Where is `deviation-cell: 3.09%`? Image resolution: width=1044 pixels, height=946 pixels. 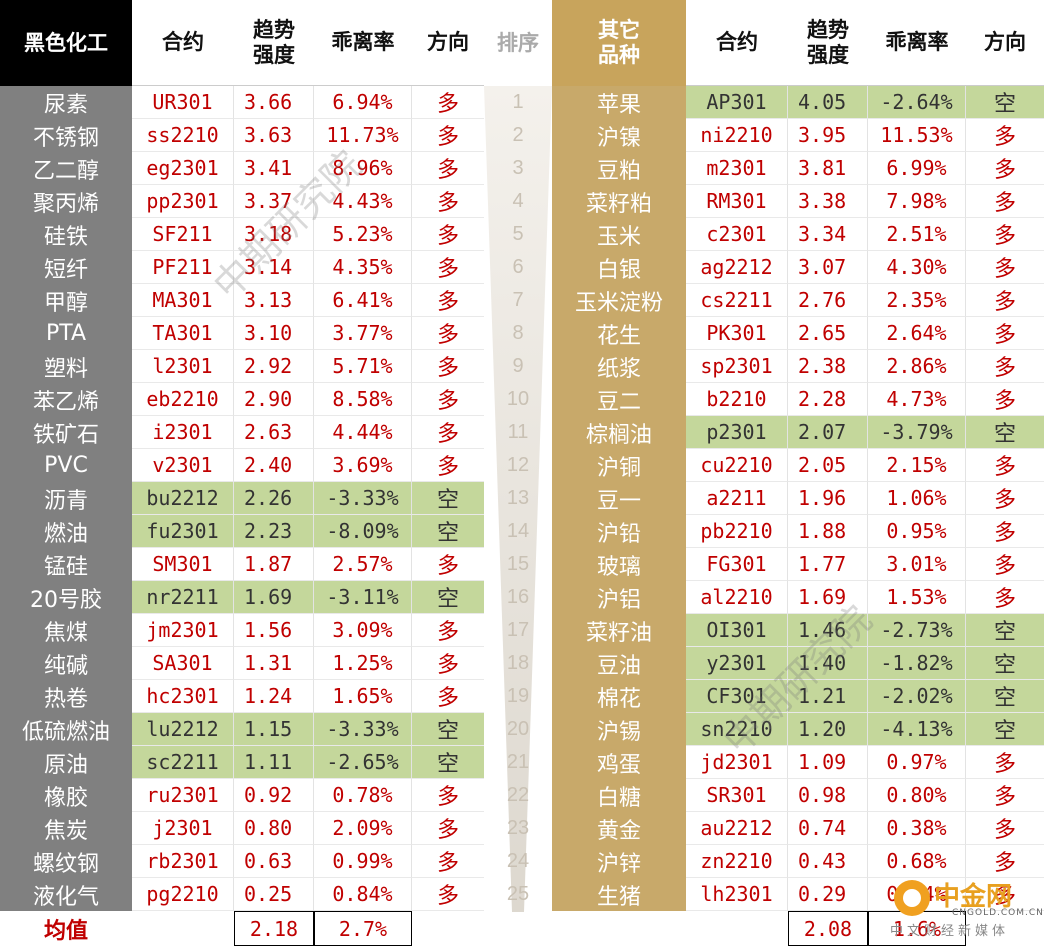
deviation-cell: 3.09% is located at coordinates (363, 630).